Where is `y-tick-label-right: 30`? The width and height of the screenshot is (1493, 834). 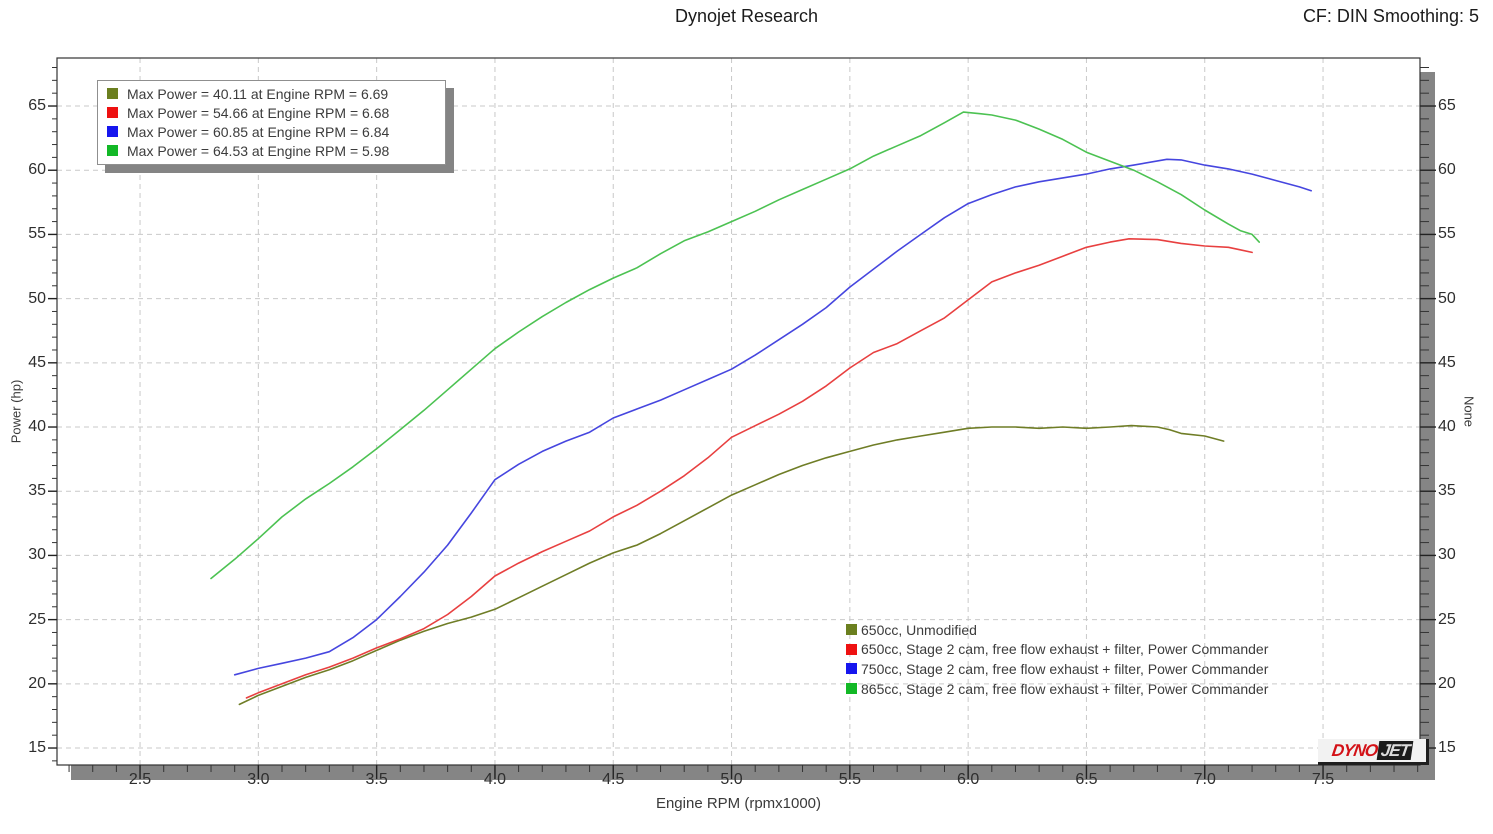
y-tick-label-right: 30 is located at coordinates (1447, 555).